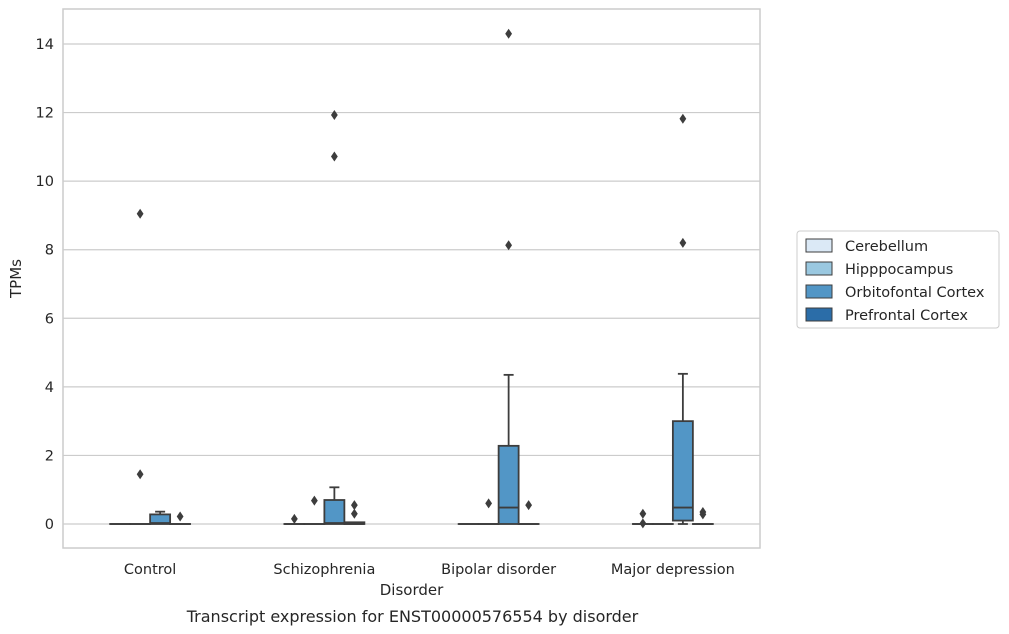  Describe the element at coordinates (49, 456) in the screenshot. I see `y-tick-label: 2` at that location.